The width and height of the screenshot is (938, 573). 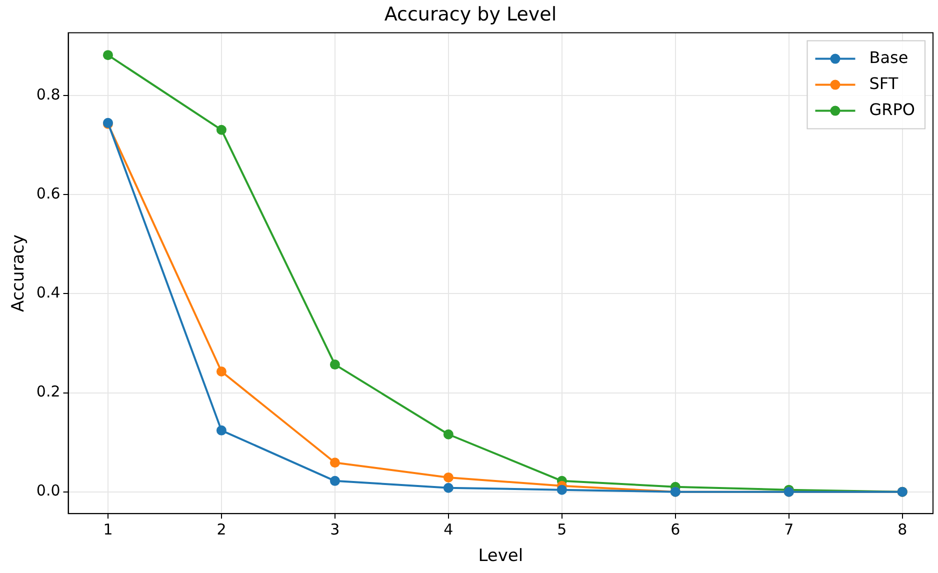 I want to click on x-tick-label: 3, so click(x=335, y=529).